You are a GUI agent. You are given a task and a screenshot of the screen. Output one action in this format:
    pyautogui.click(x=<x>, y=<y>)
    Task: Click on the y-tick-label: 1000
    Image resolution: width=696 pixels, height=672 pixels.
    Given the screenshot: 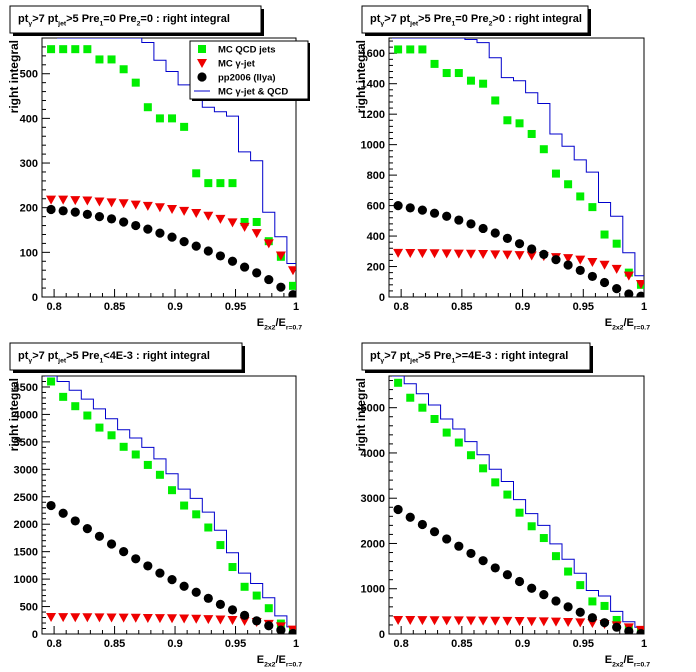 What is the action you would take?
    pyautogui.click(x=26, y=580)
    